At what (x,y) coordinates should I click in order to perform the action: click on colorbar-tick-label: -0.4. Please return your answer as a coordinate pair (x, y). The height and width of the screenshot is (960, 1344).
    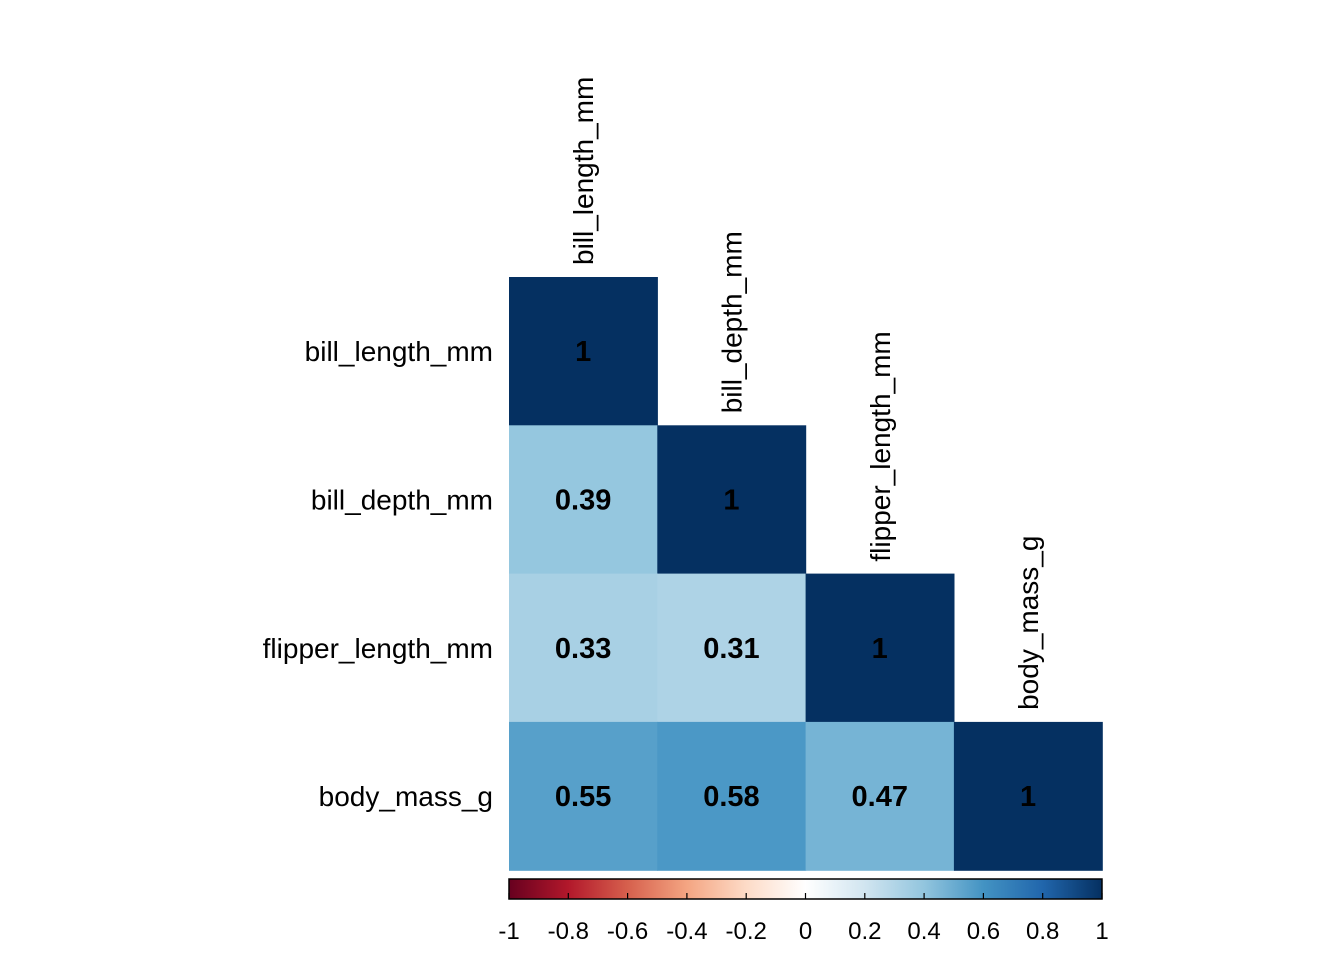
    Looking at the image, I should click on (686, 931).